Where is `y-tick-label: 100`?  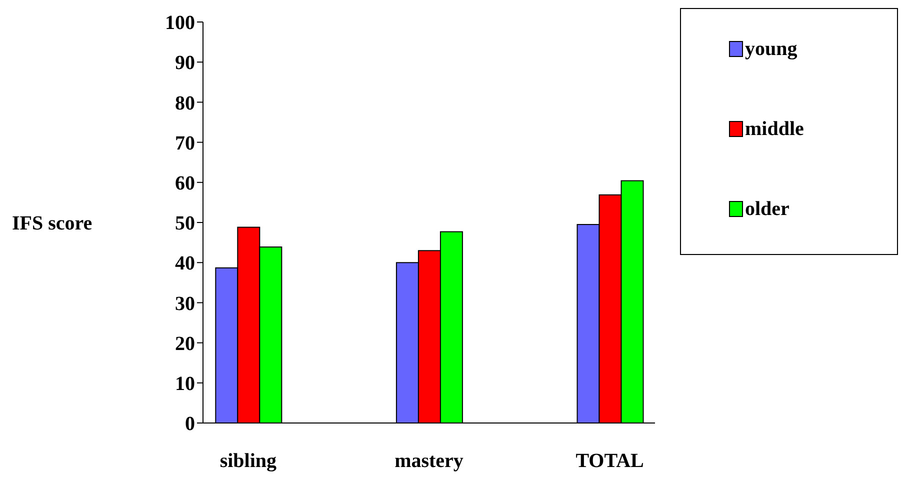 y-tick-label: 100 is located at coordinates (180, 23).